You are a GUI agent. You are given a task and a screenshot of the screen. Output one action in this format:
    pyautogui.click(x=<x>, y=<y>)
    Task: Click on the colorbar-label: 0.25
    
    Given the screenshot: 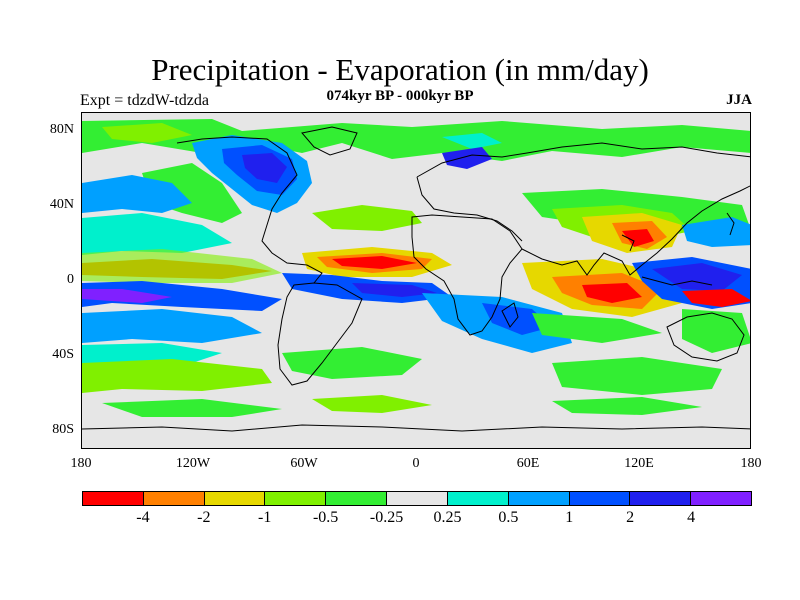 What is the action you would take?
    pyautogui.click(x=447, y=517)
    